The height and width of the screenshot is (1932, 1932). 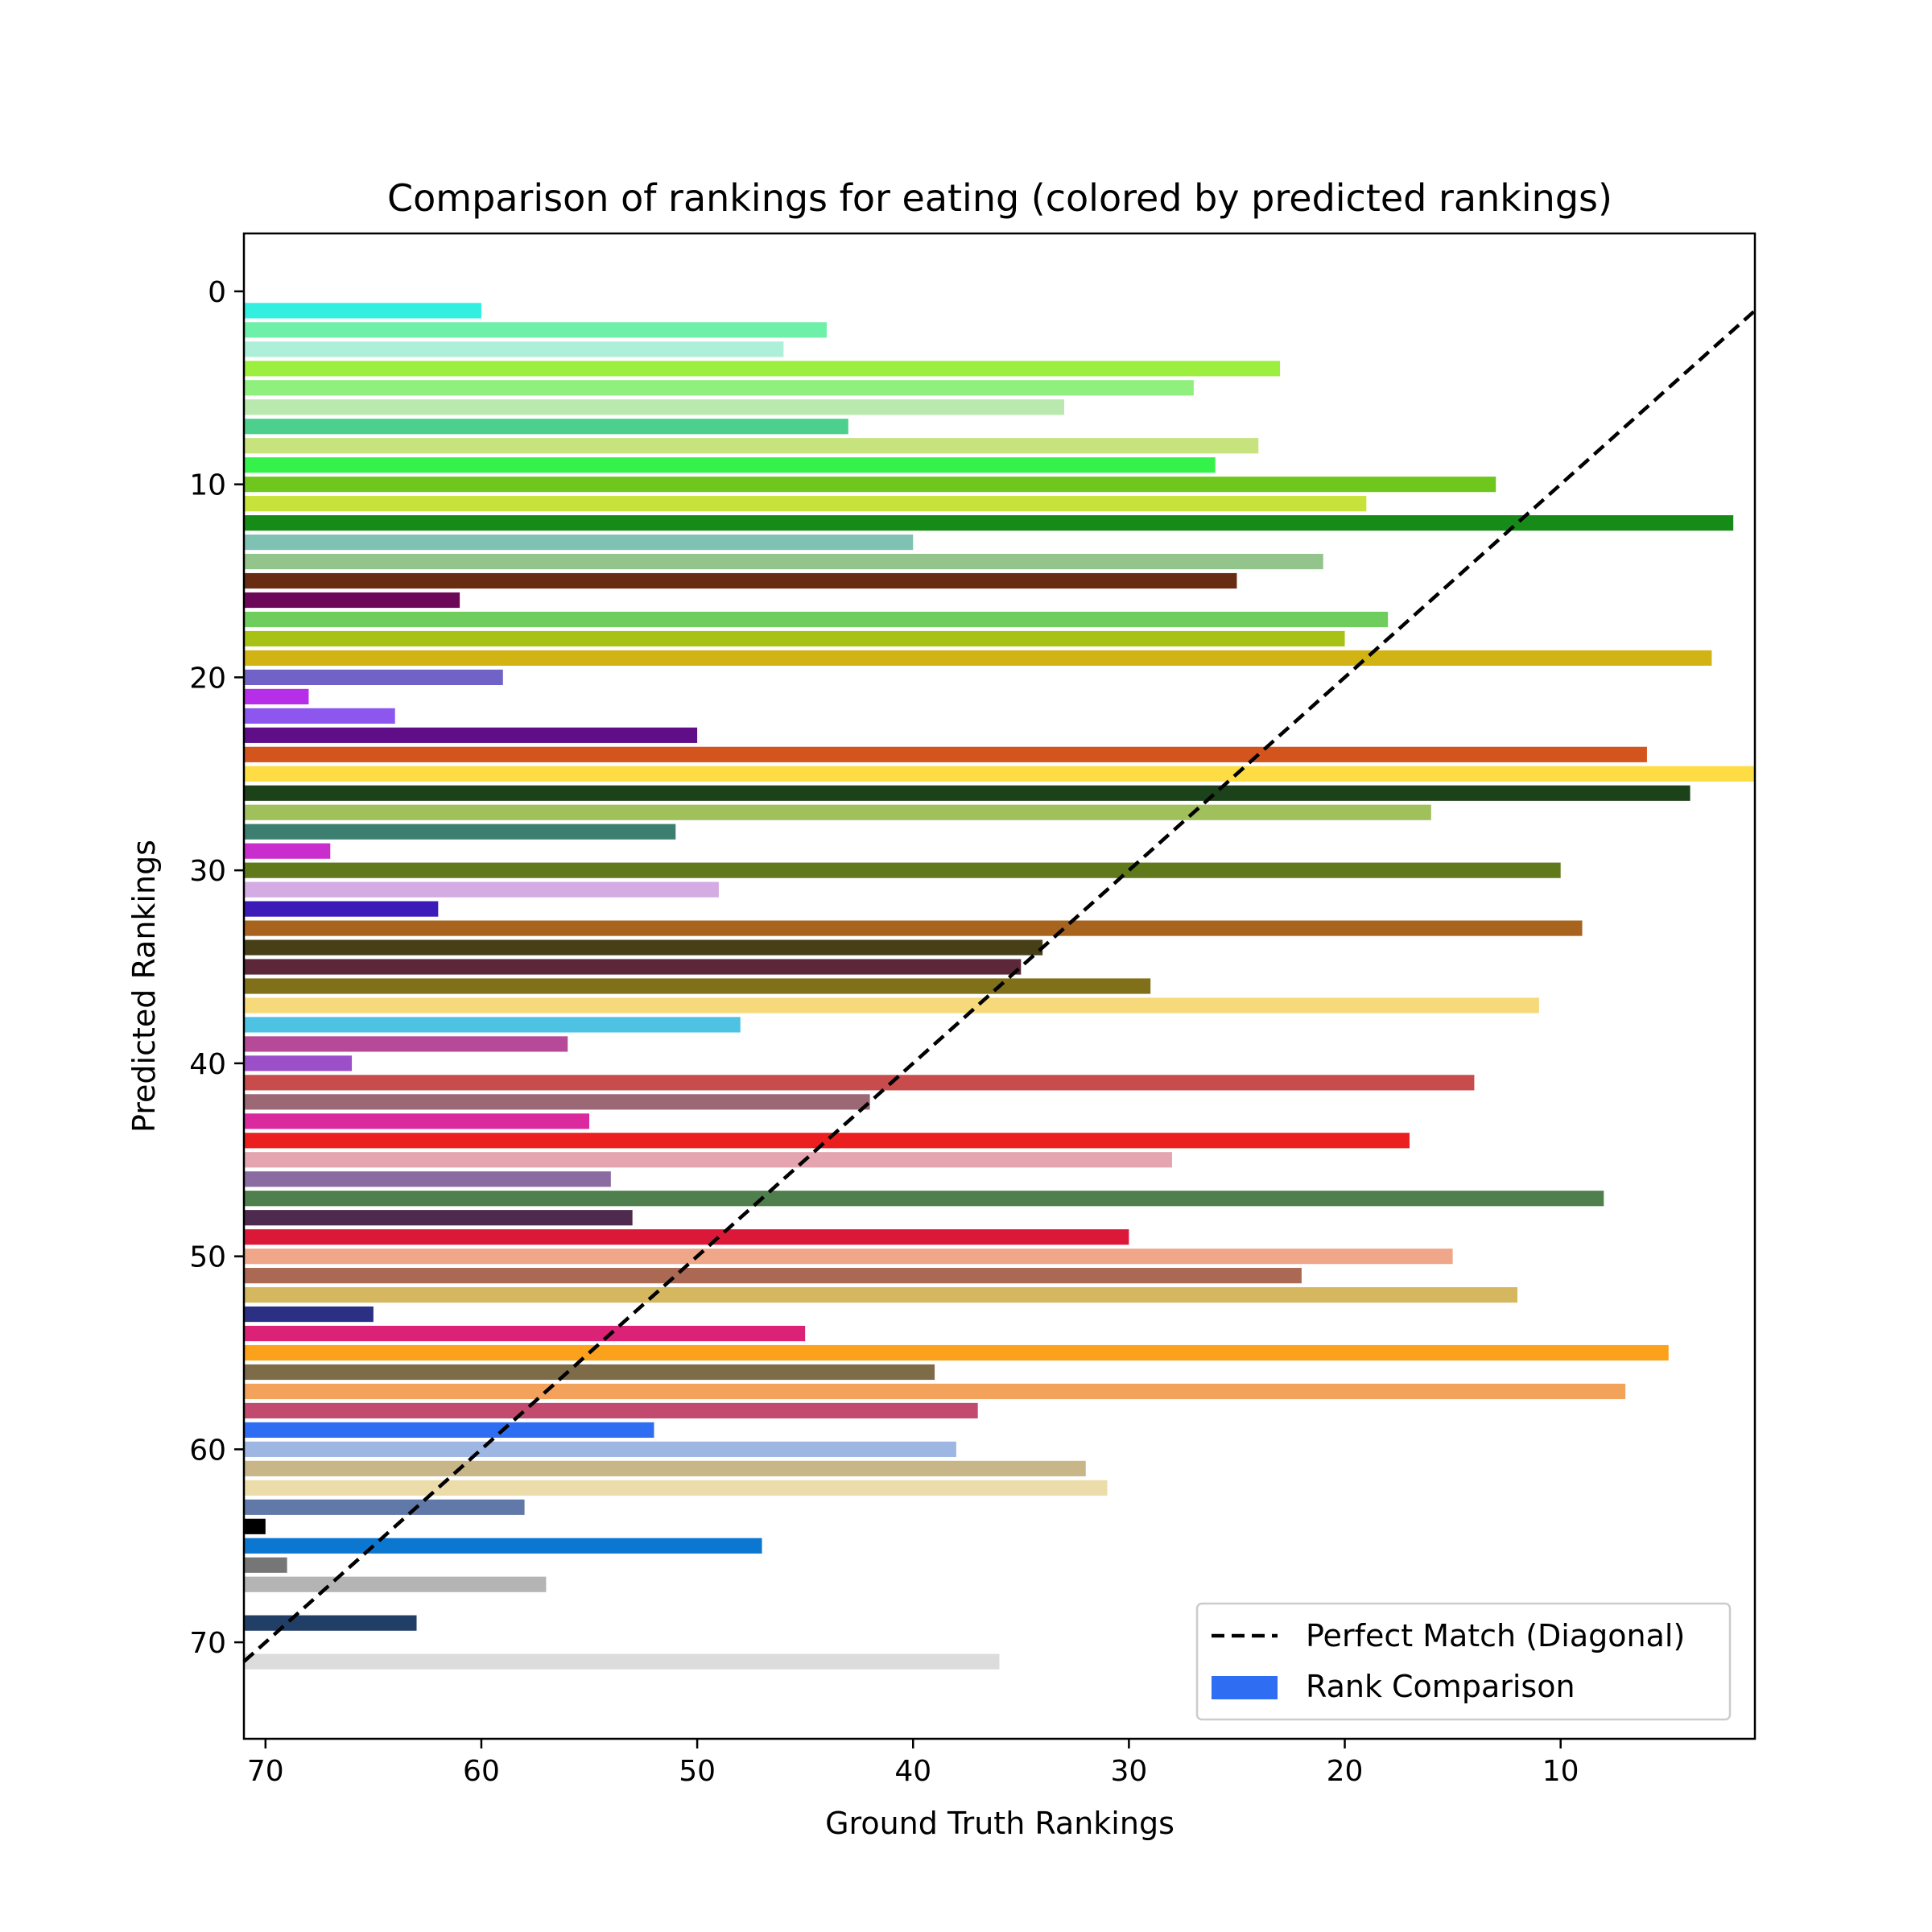 What do you see at coordinates (1245, 1688) in the screenshot?
I see `legend-rank-swatch` at bounding box center [1245, 1688].